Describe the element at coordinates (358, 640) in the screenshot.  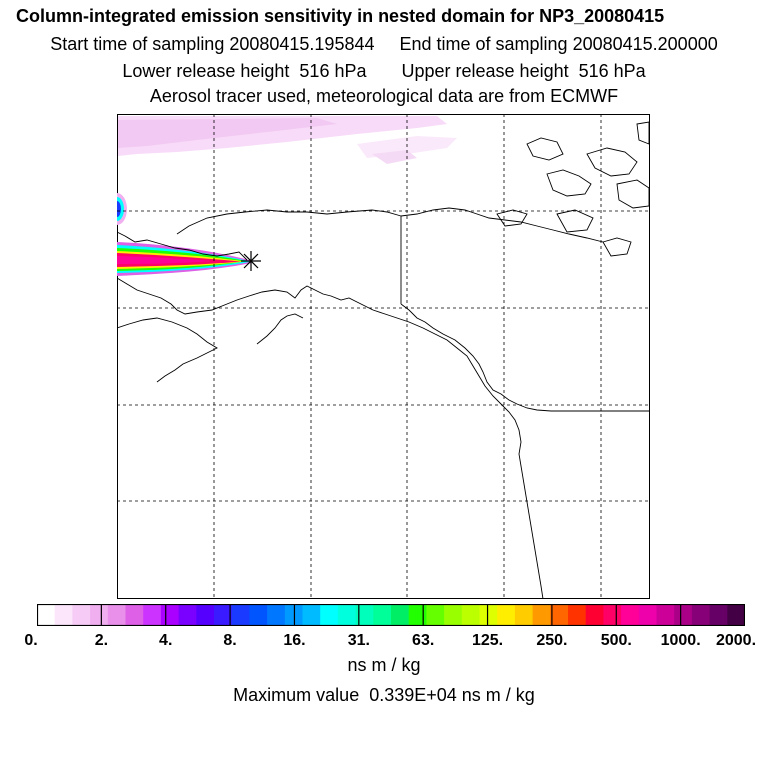
I see `colorbar-tick-label: 31.` at that location.